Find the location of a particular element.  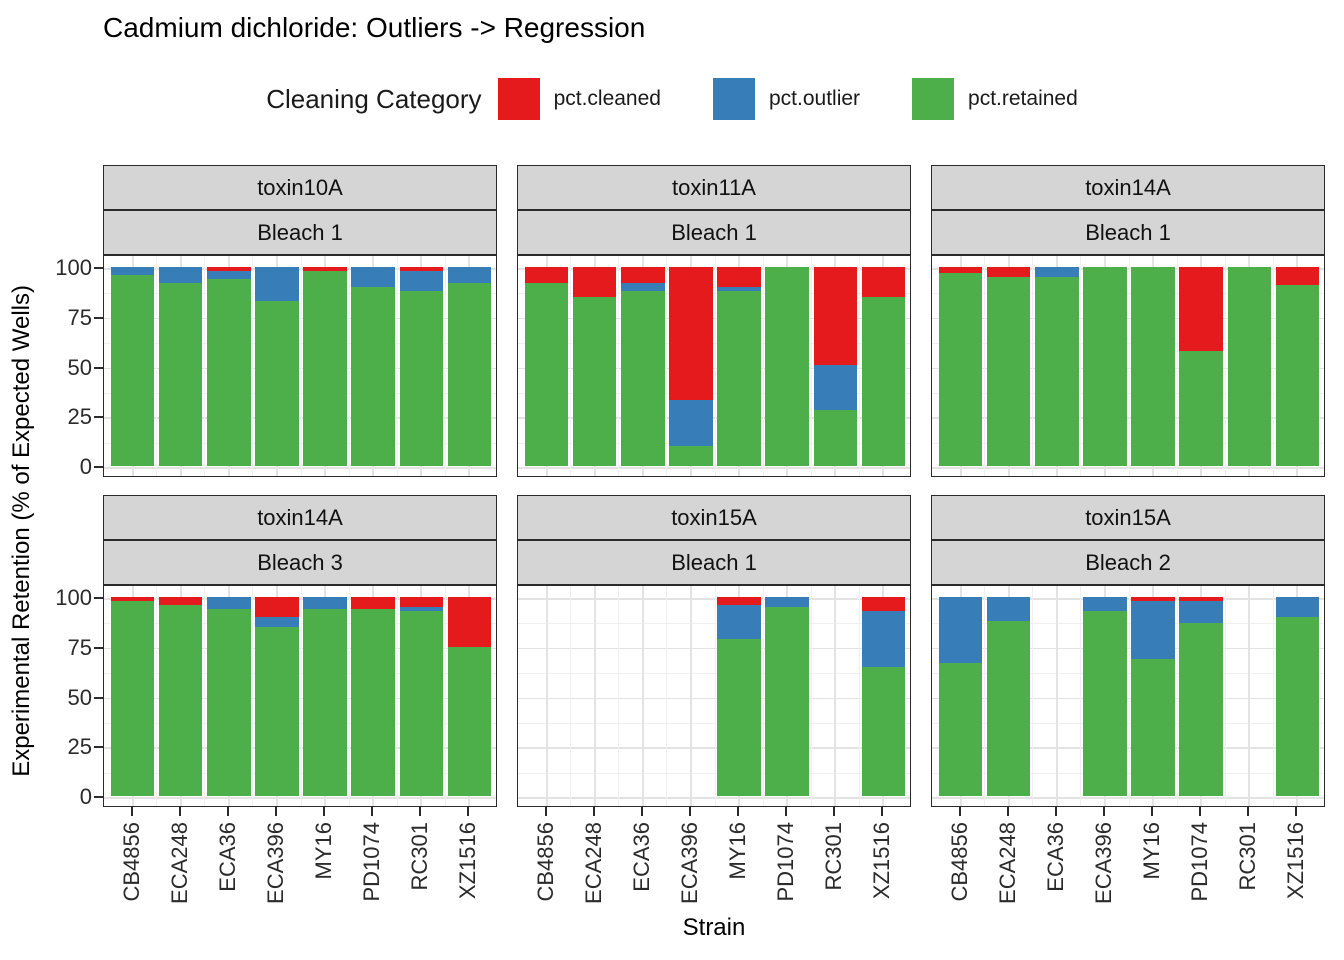

retained-swatch-icon is located at coordinates (933, 99).